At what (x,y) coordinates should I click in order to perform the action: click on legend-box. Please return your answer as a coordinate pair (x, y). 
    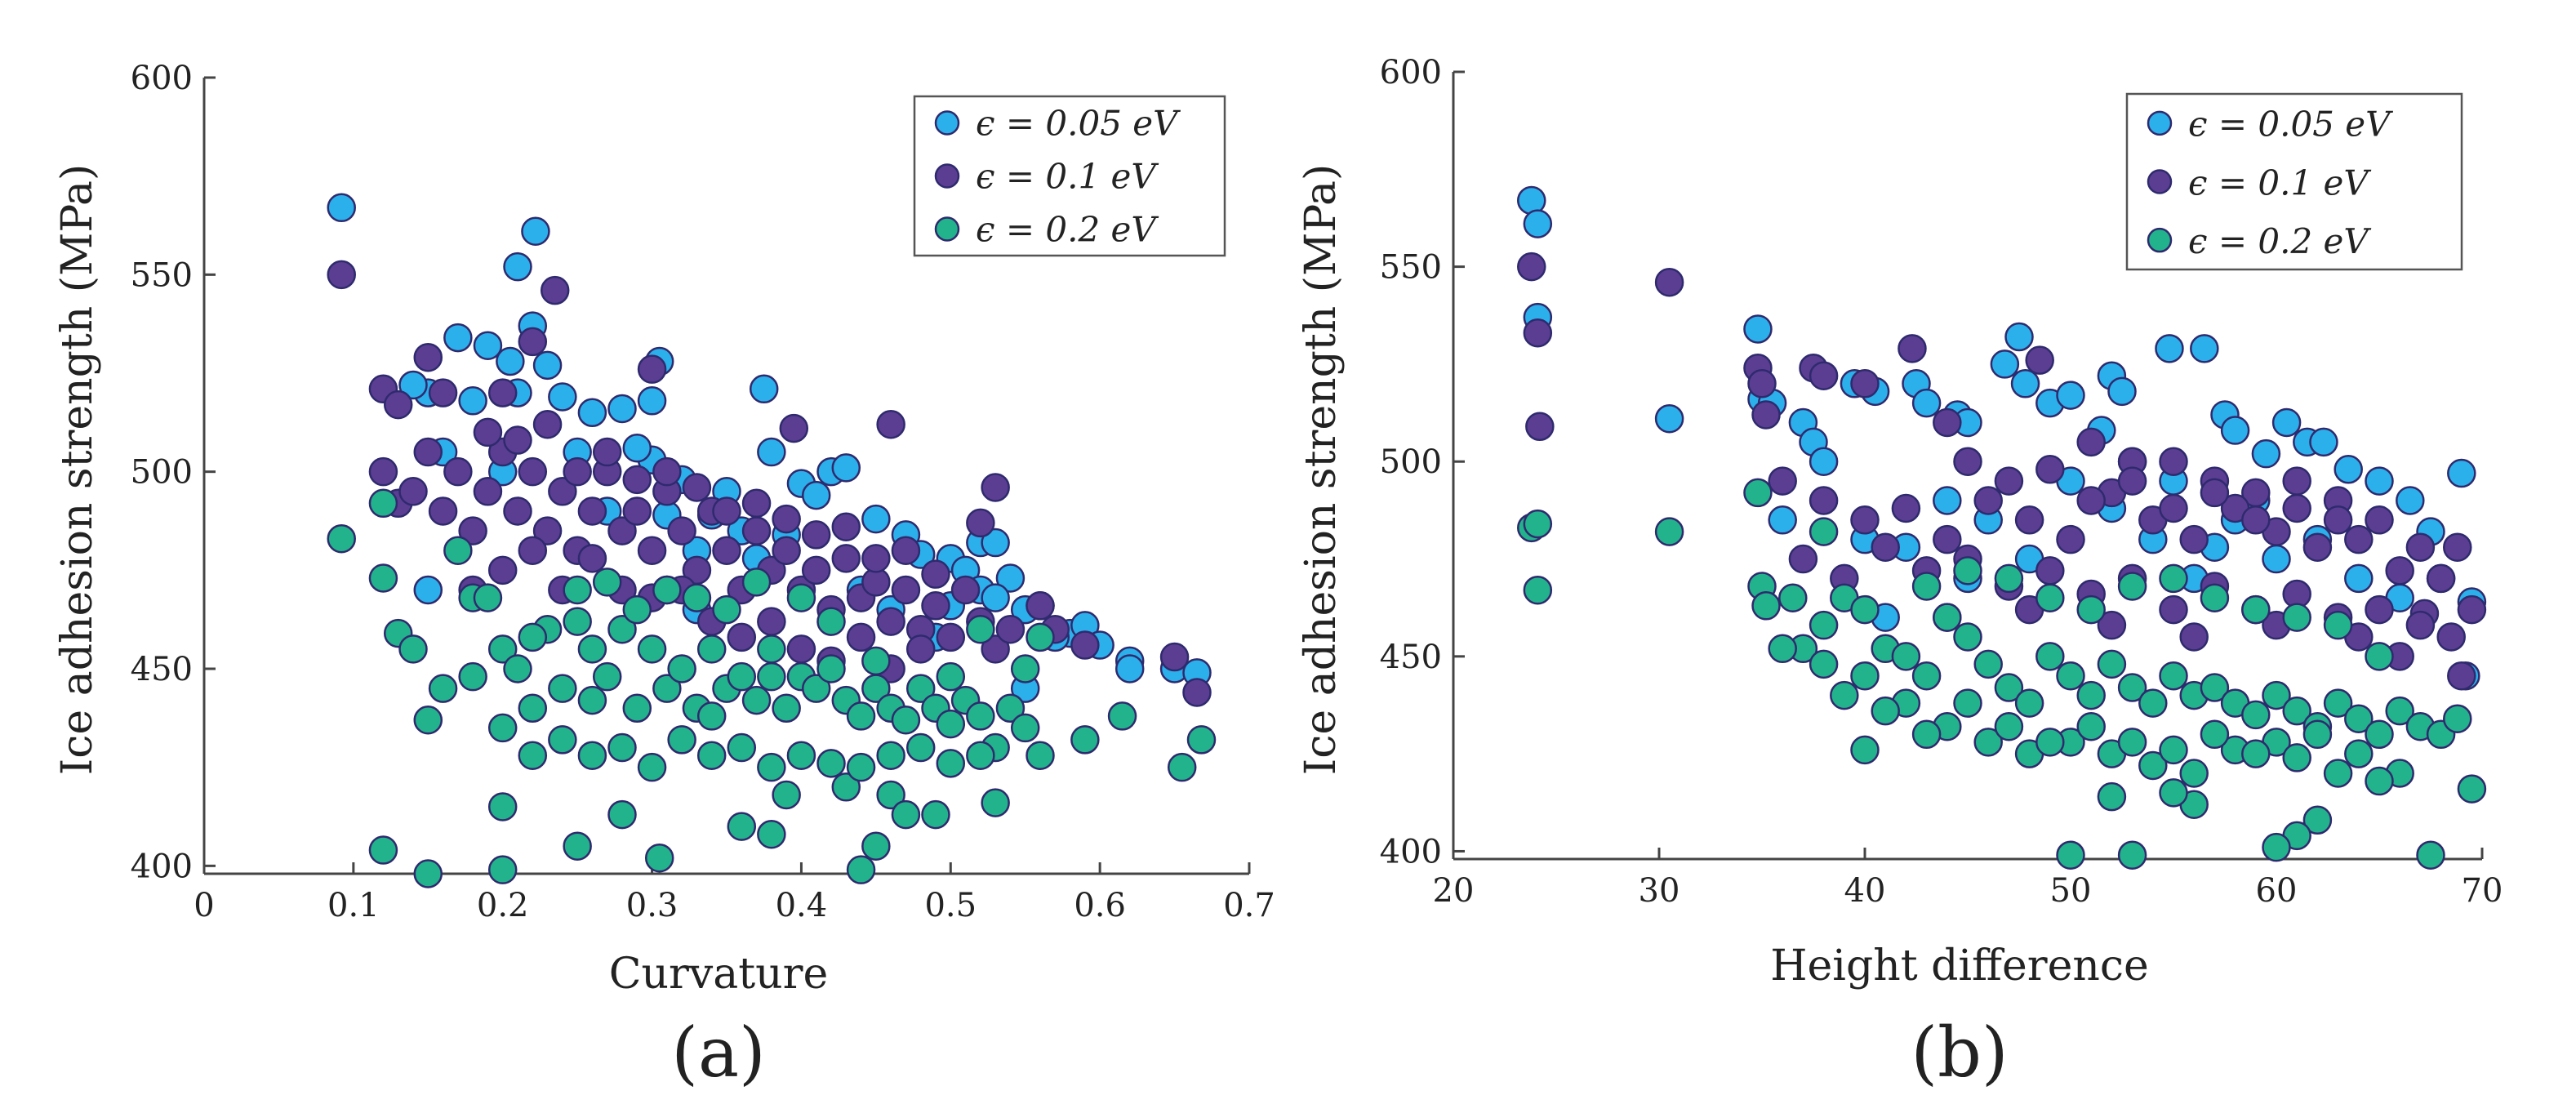
    Looking at the image, I should click on (1069, 176).